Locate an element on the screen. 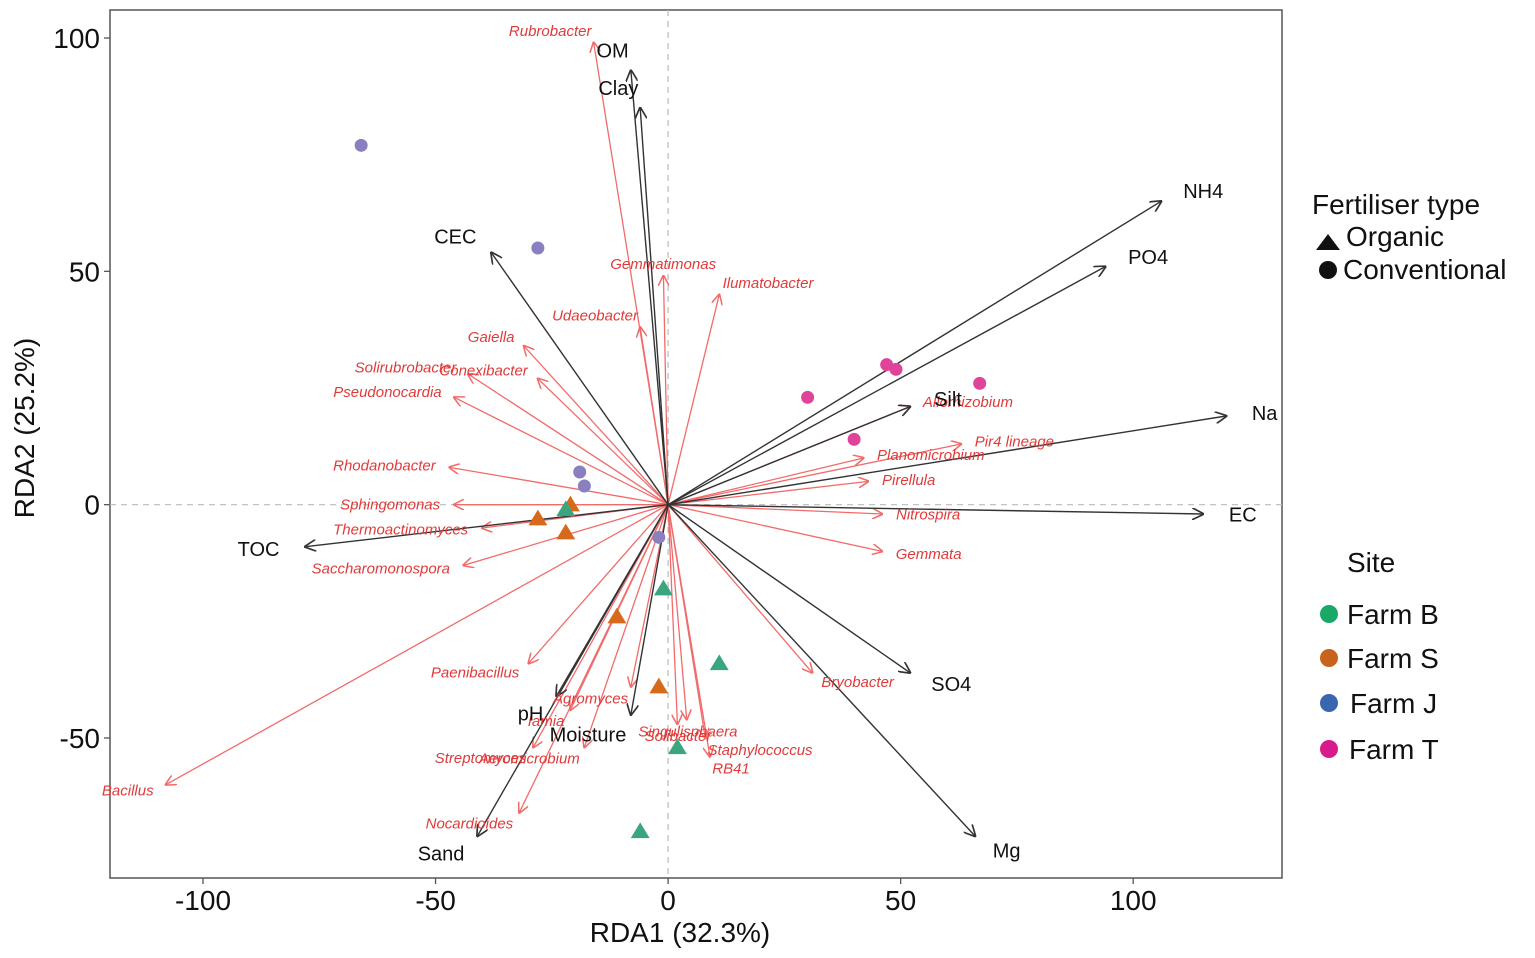 This screenshot has height=958, width=1535. species-arrow-udaeobacter is located at coordinates (654, 416).